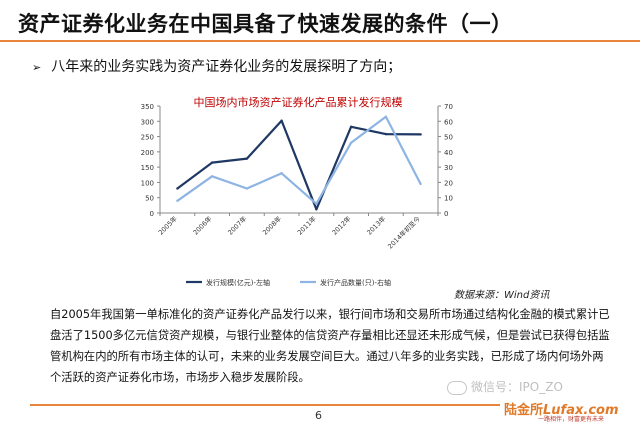  What do you see at coordinates (298, 102) in the screenshot?
I see `chart-title: 中国场内市场资产证券化产品累计发行规模` at bounding box center [298, 102].